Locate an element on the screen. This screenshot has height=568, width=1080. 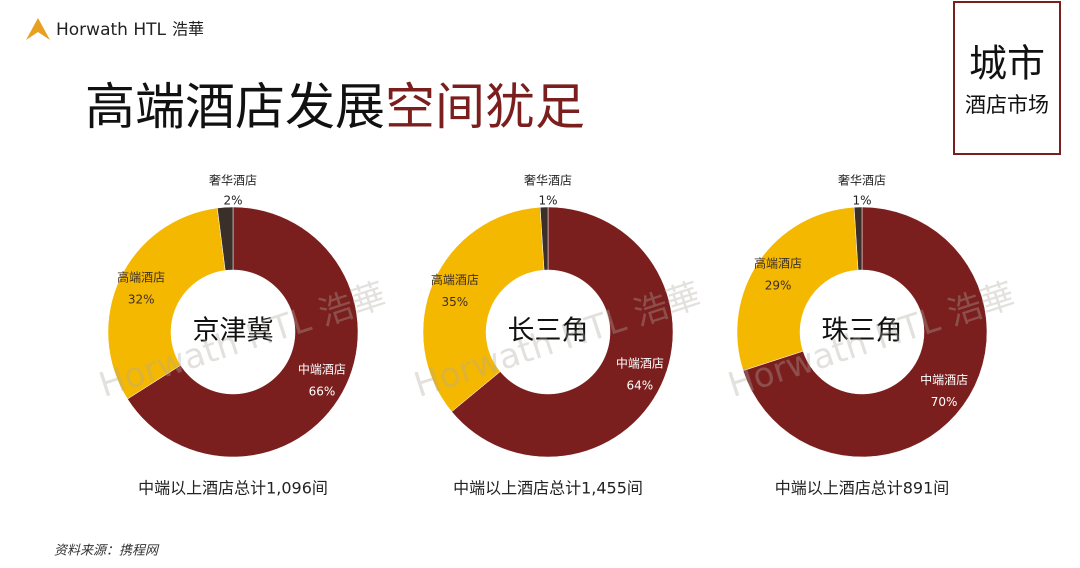
title-part2: 空间犹足 is located at coordinates (485, 107).